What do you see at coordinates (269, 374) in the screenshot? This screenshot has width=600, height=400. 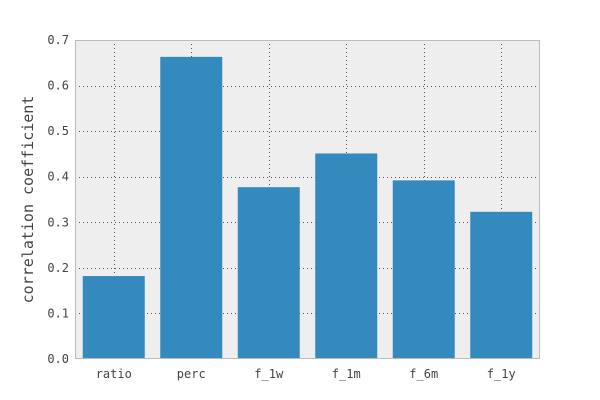 I see `x-tick-label: f_1w` at bounding box center [269, 374].